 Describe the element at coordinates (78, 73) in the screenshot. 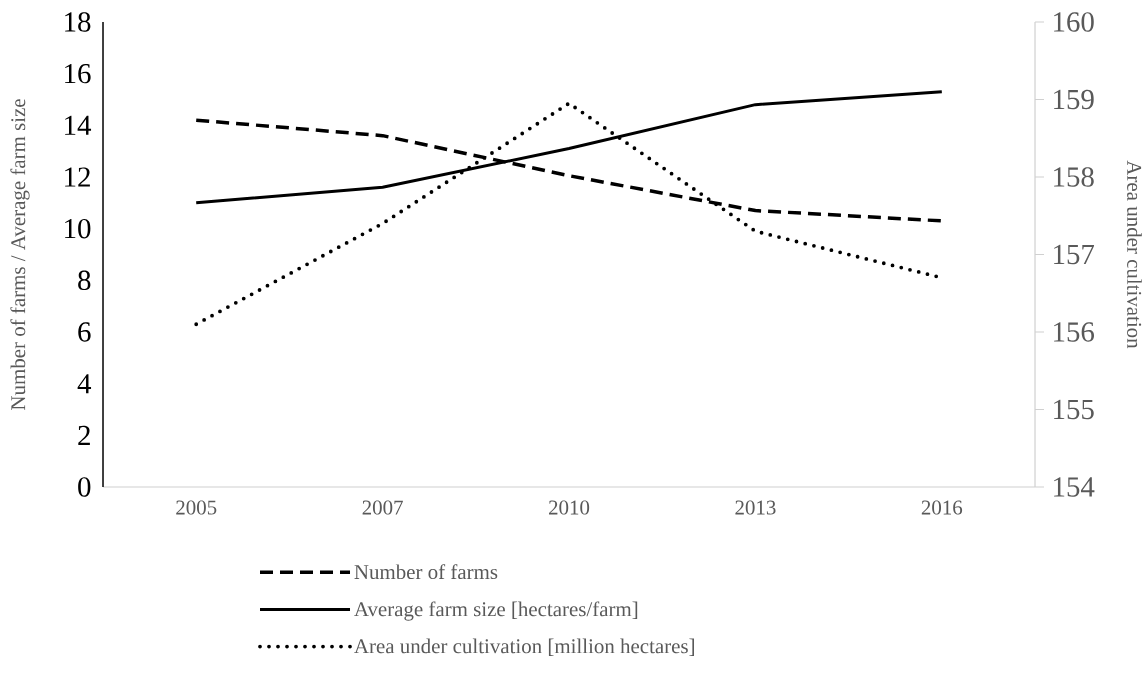

I see `y-tick-label: 16` at that location.